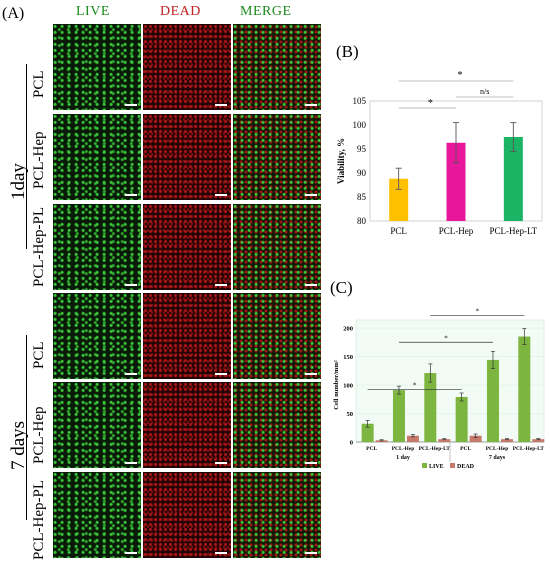 The width and height of the screenshot is (550, 565). I want to click on group-bracket-1day, so click(26, 156).